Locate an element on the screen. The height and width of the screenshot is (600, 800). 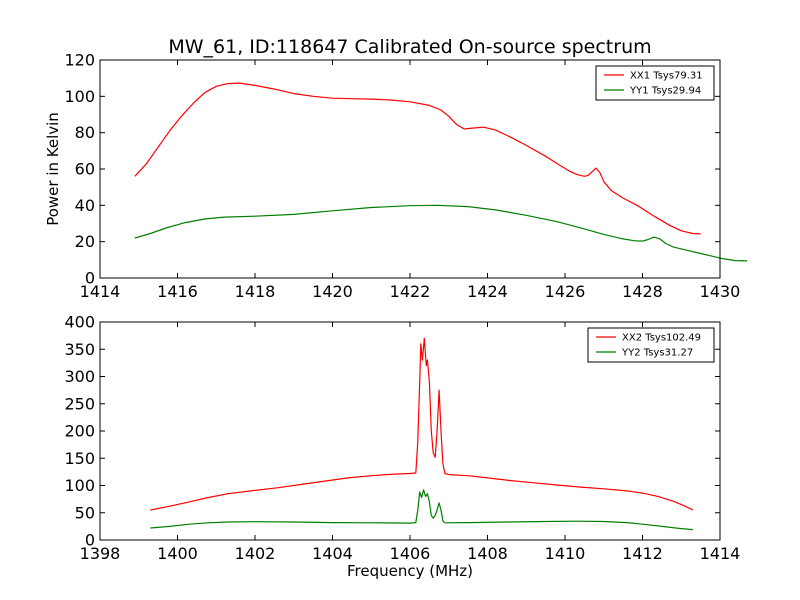
top-y-tick-label: 20 is located at coordinates (85, 241).